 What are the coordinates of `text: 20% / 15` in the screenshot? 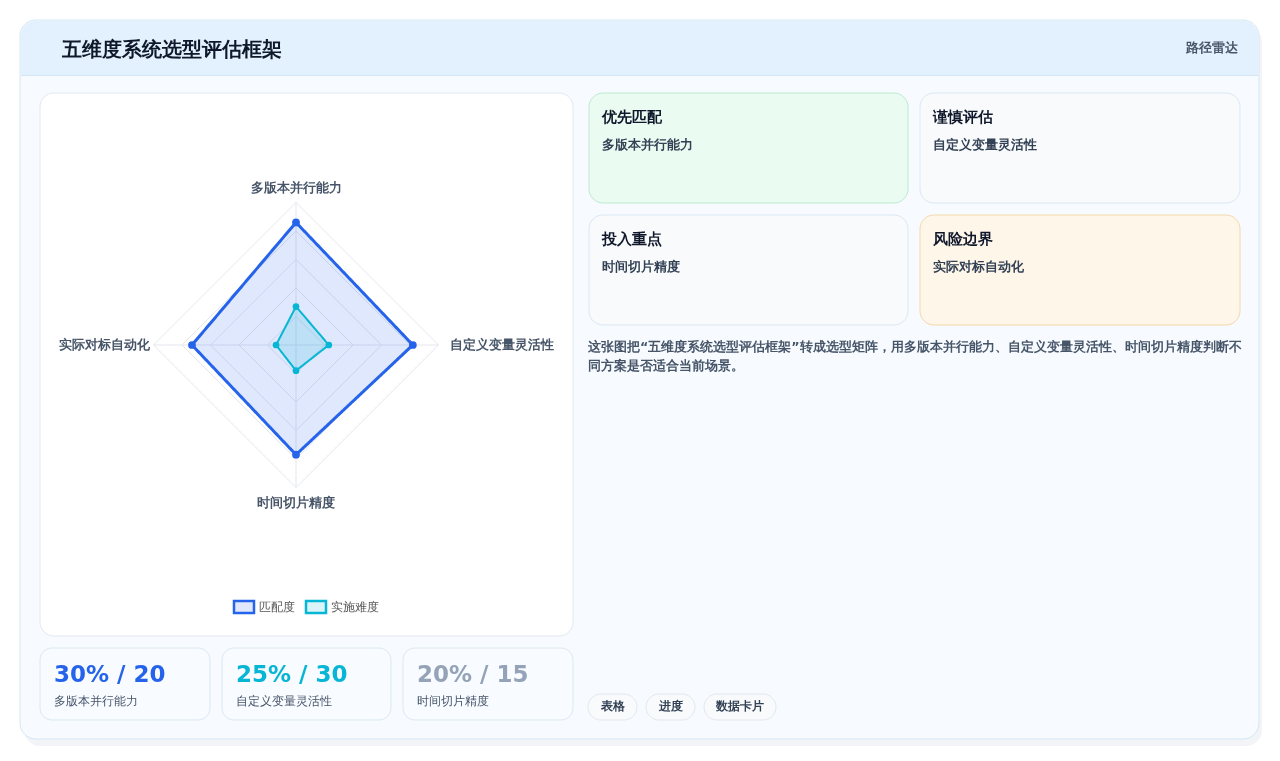 It's located at (473, 674).